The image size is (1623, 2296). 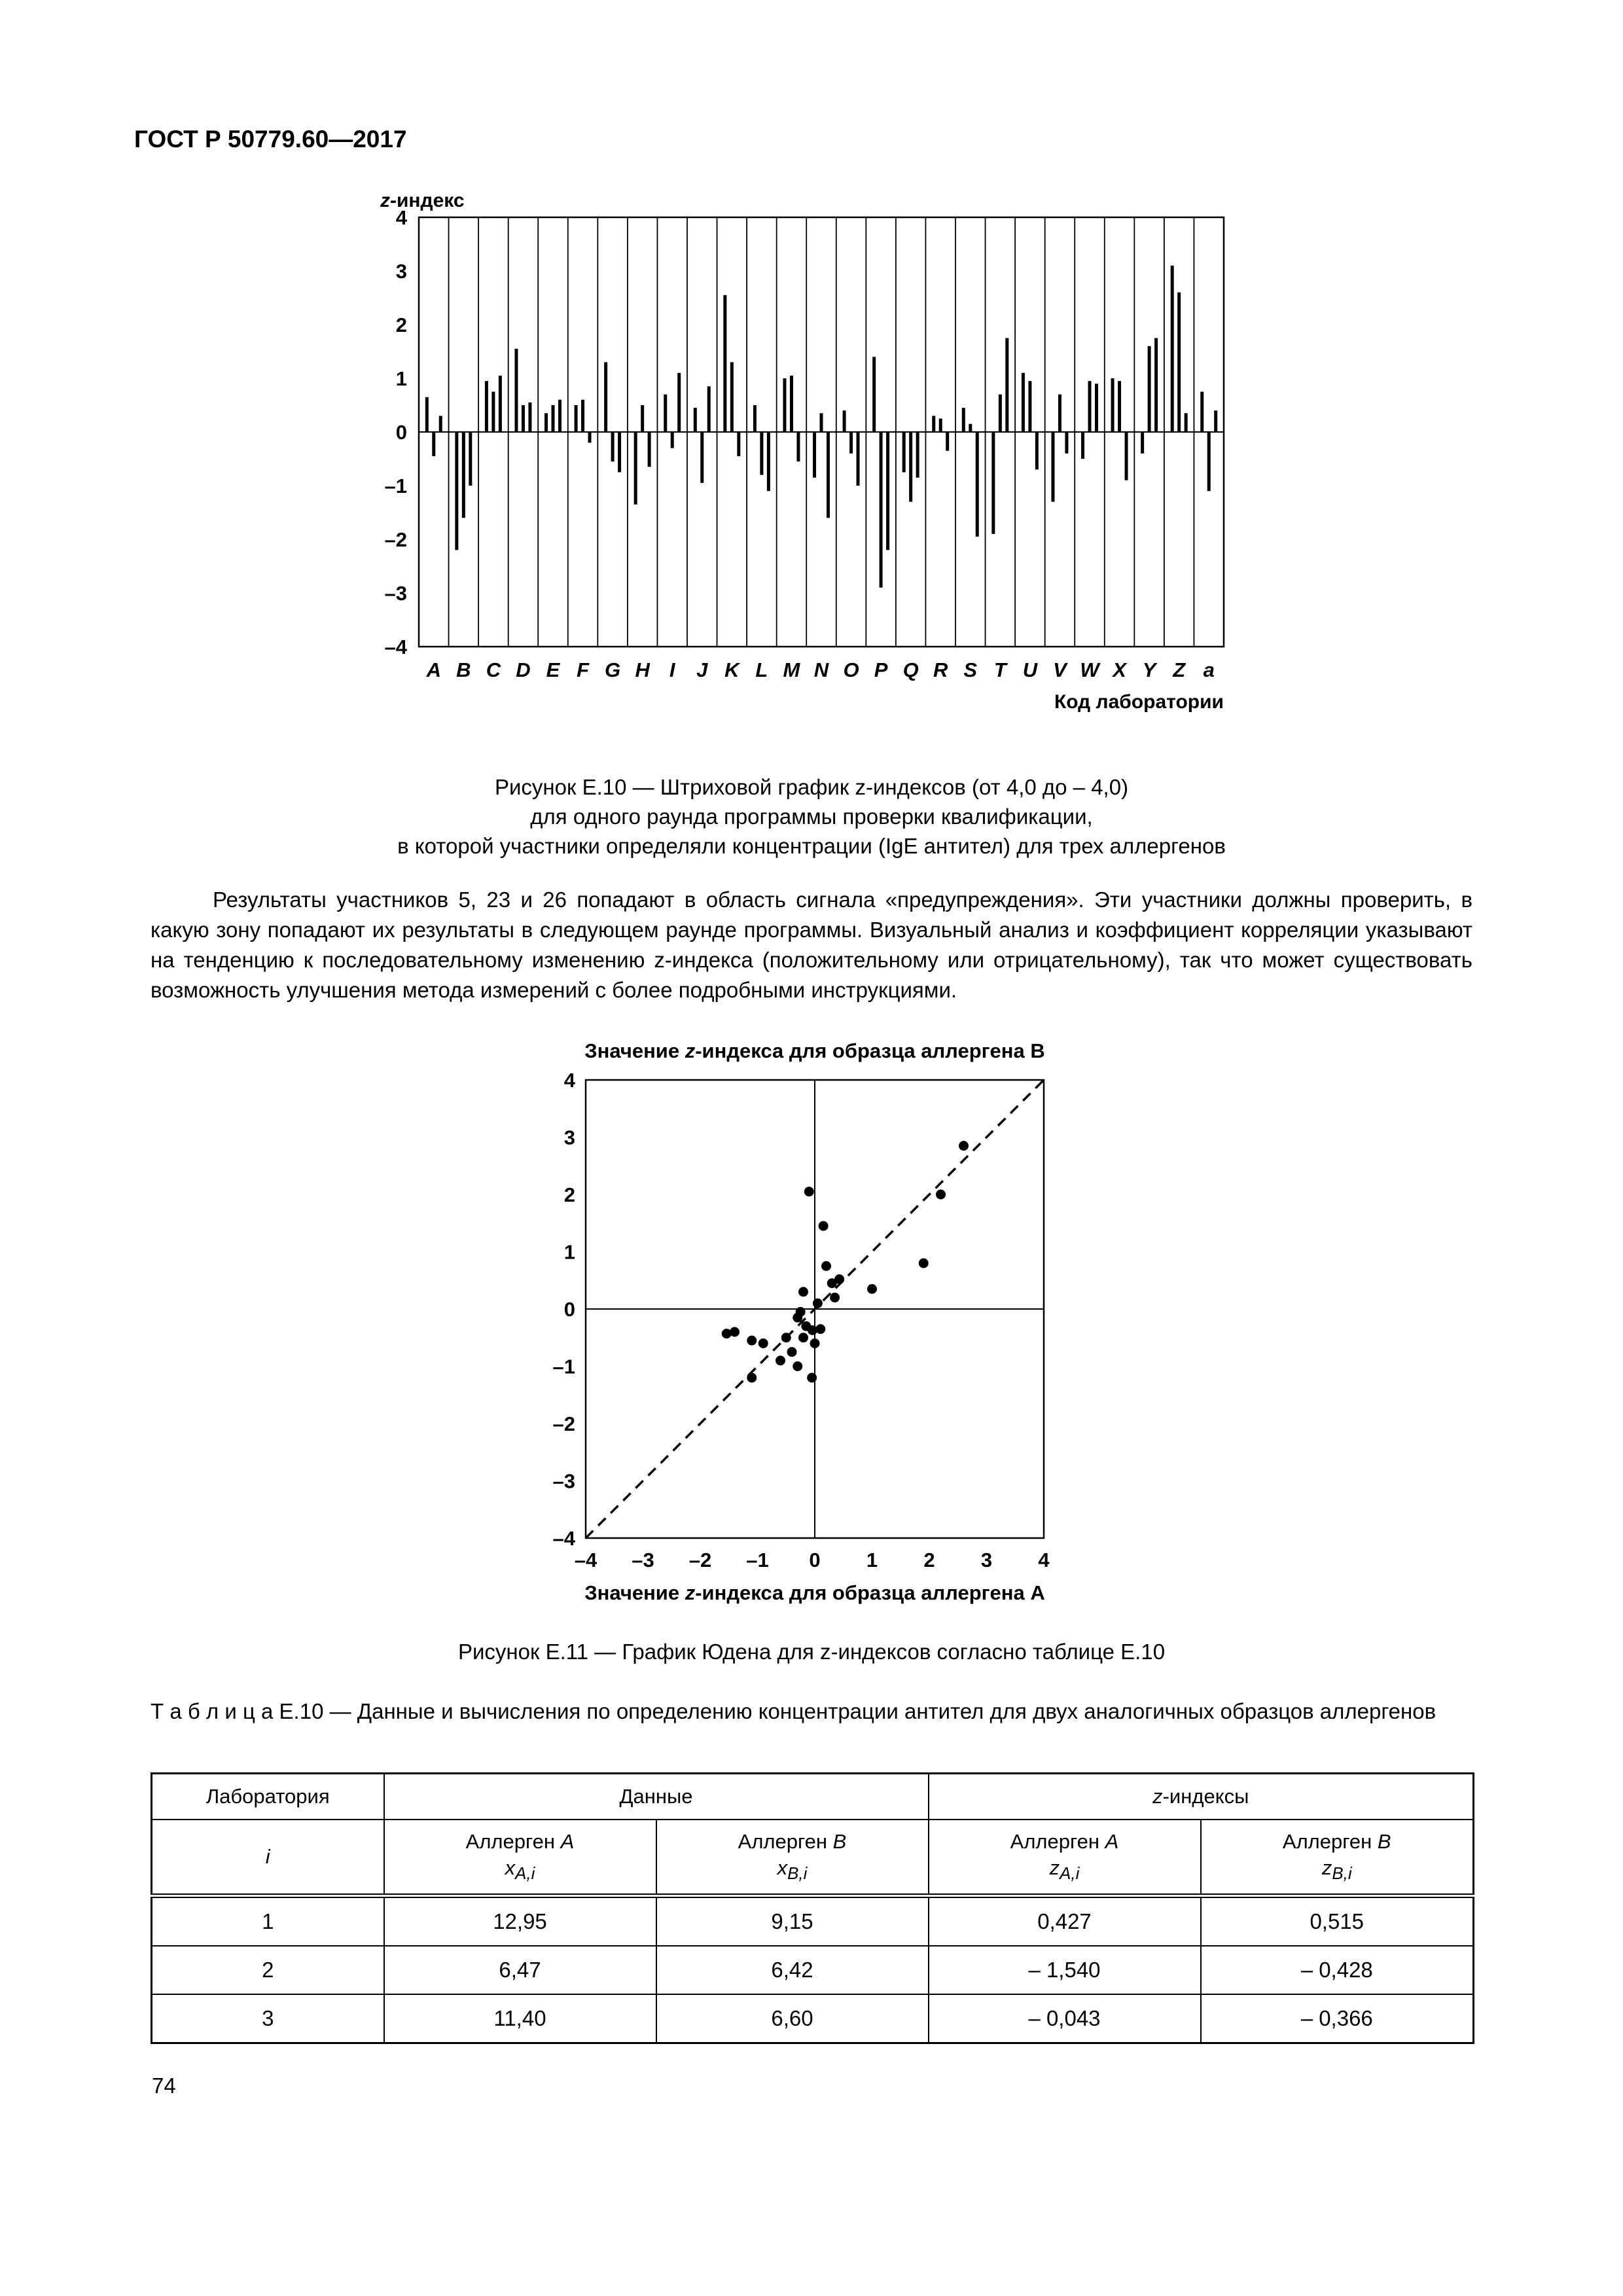 What do you see at coordinates (268, 1970) in the screenshot?
I see `cell-lab: 2` at bounding box center [268, 1970].